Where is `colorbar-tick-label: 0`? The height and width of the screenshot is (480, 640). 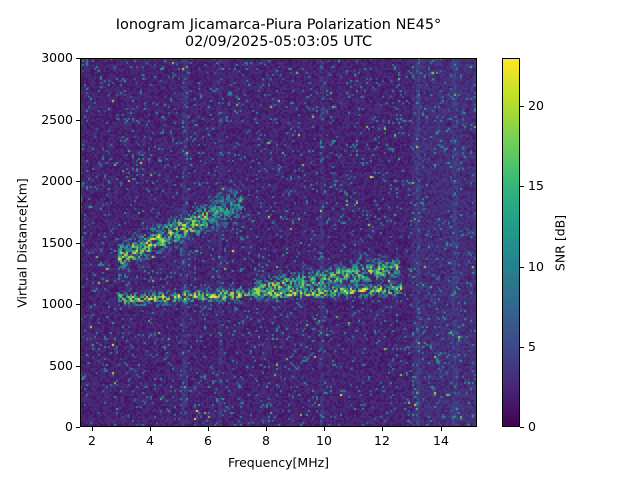
colorbar-tick-label: 0 is located at coordinates (532, 426).